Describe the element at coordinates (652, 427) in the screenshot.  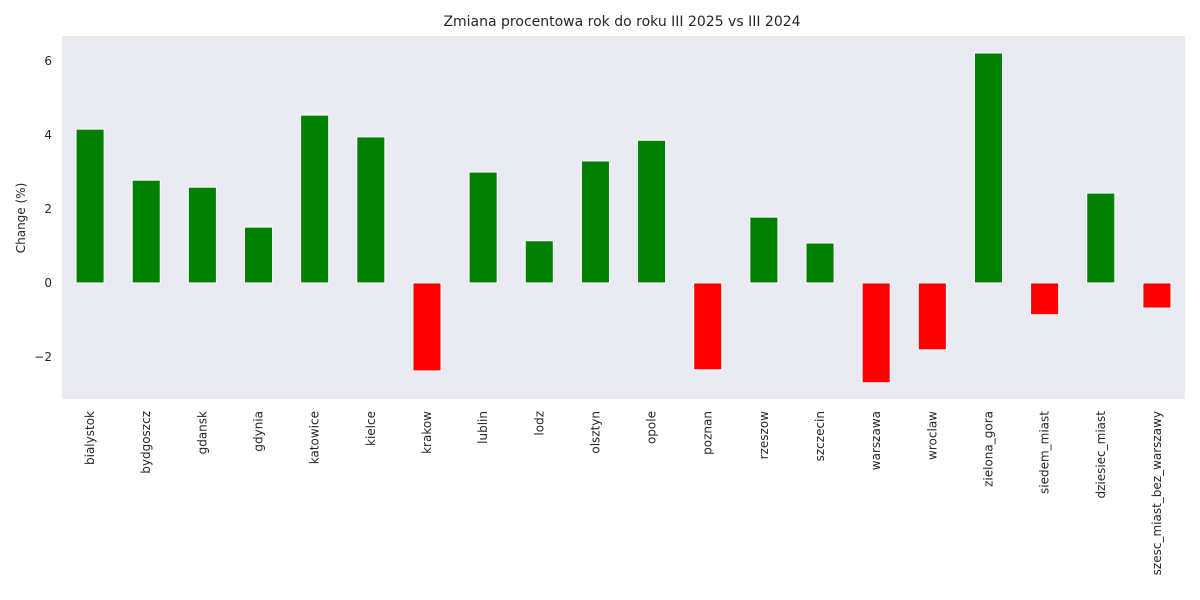
I see `x-tick-label: opole` at that location.